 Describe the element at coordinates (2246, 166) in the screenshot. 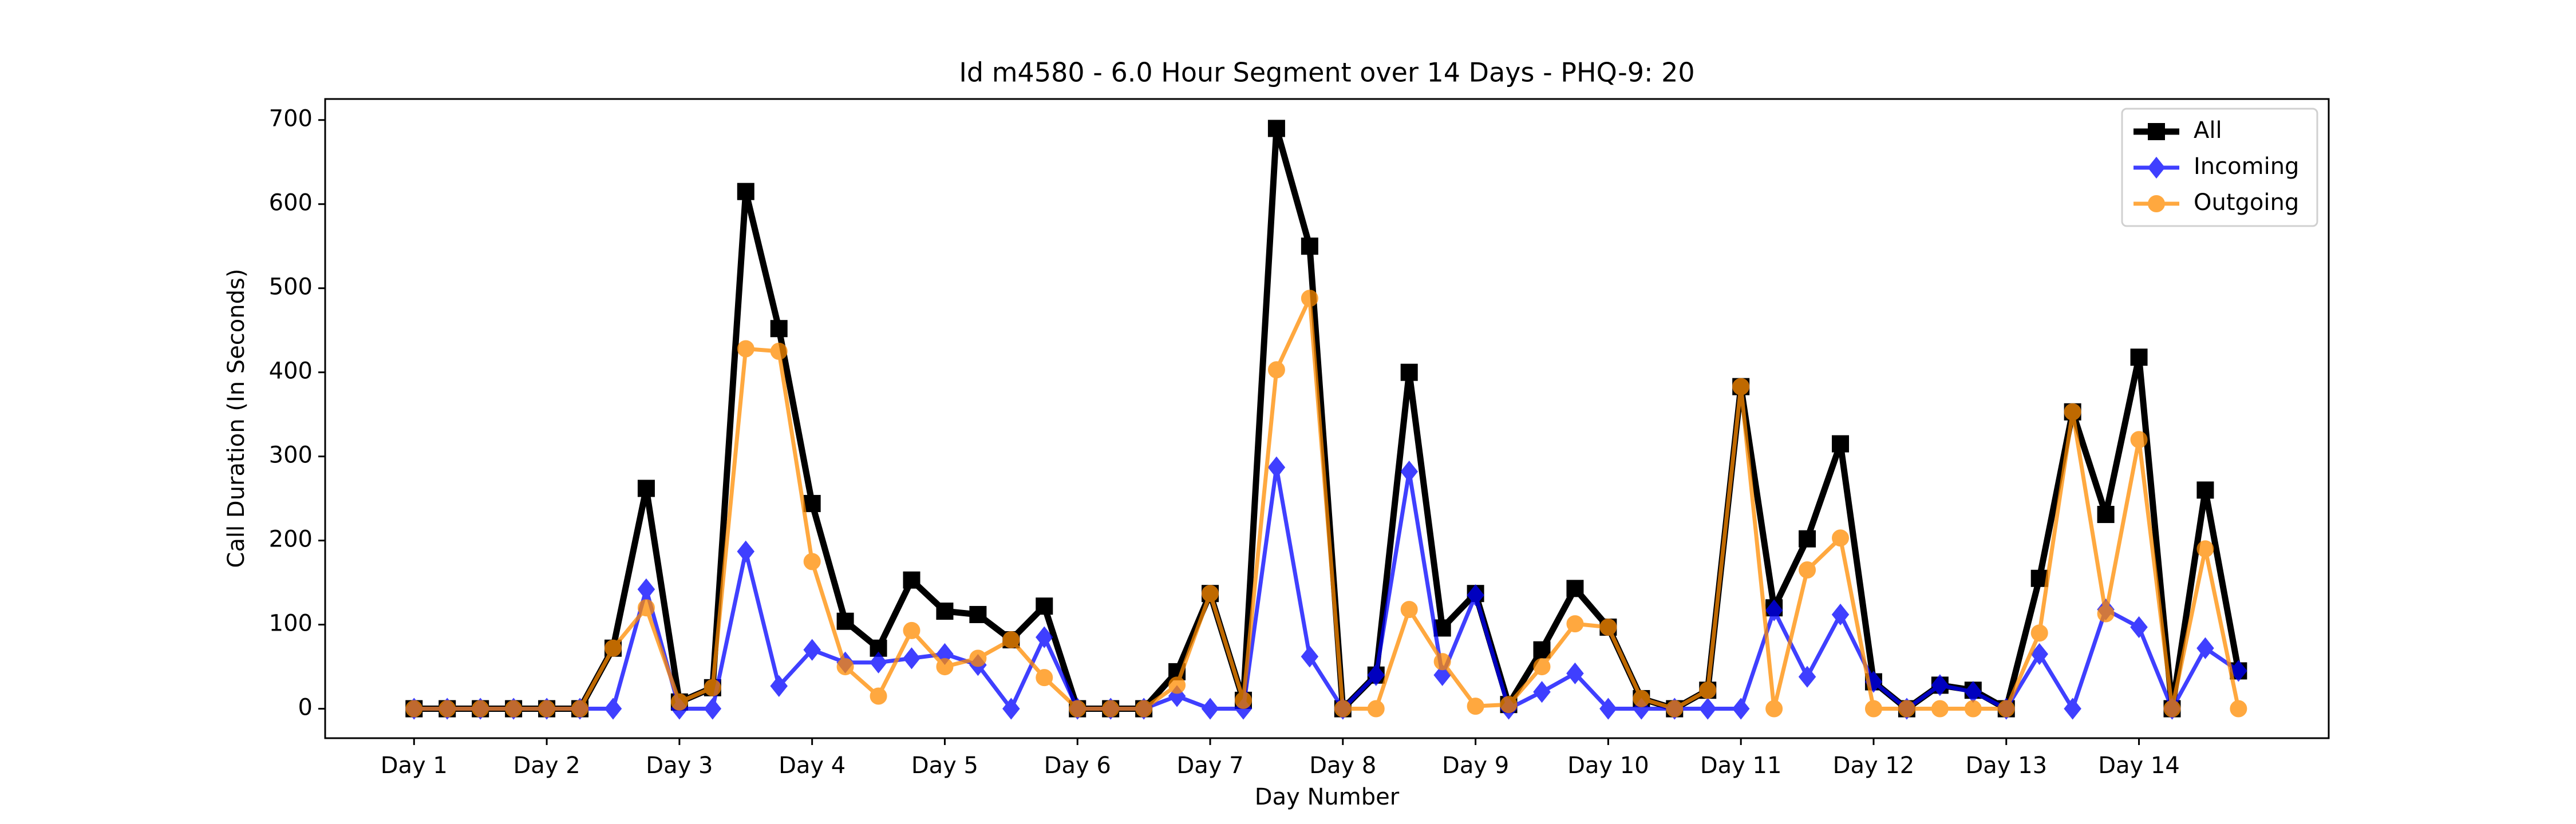

I see `legend-label: Incoming` at that location.